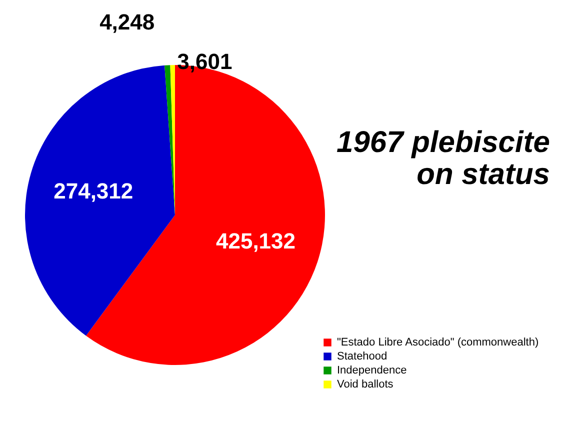  Describe the element at coordinates (372, 370) in the screenshot. I see `legend-label: Independence` at that location.